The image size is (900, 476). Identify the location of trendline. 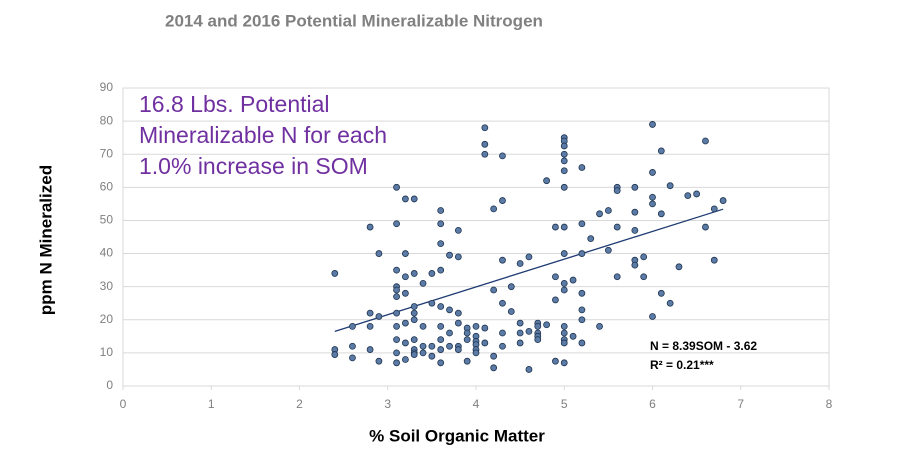
(529, 270).